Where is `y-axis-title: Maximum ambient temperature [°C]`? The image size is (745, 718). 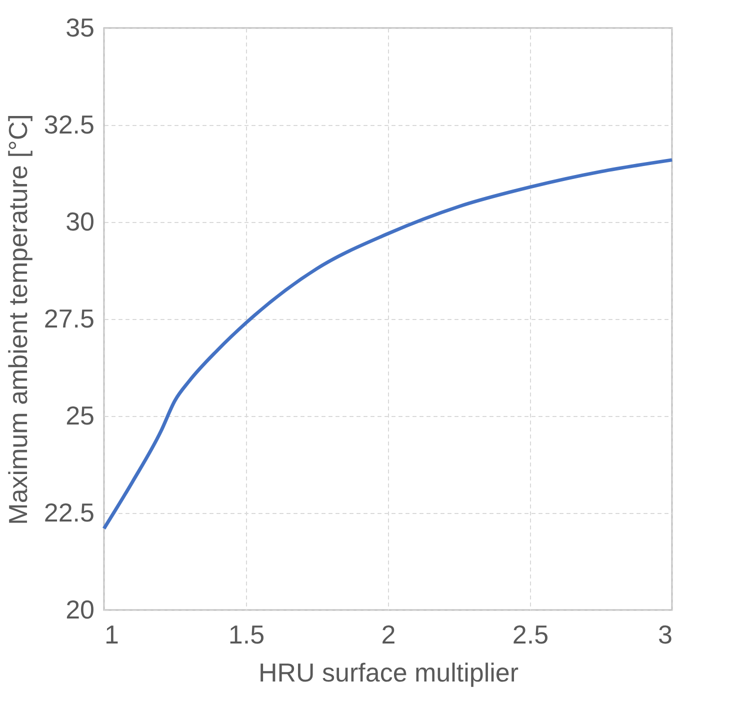 y-axis-title: Maximum ambient temperature [°C] is located at coordinates (17, 319).